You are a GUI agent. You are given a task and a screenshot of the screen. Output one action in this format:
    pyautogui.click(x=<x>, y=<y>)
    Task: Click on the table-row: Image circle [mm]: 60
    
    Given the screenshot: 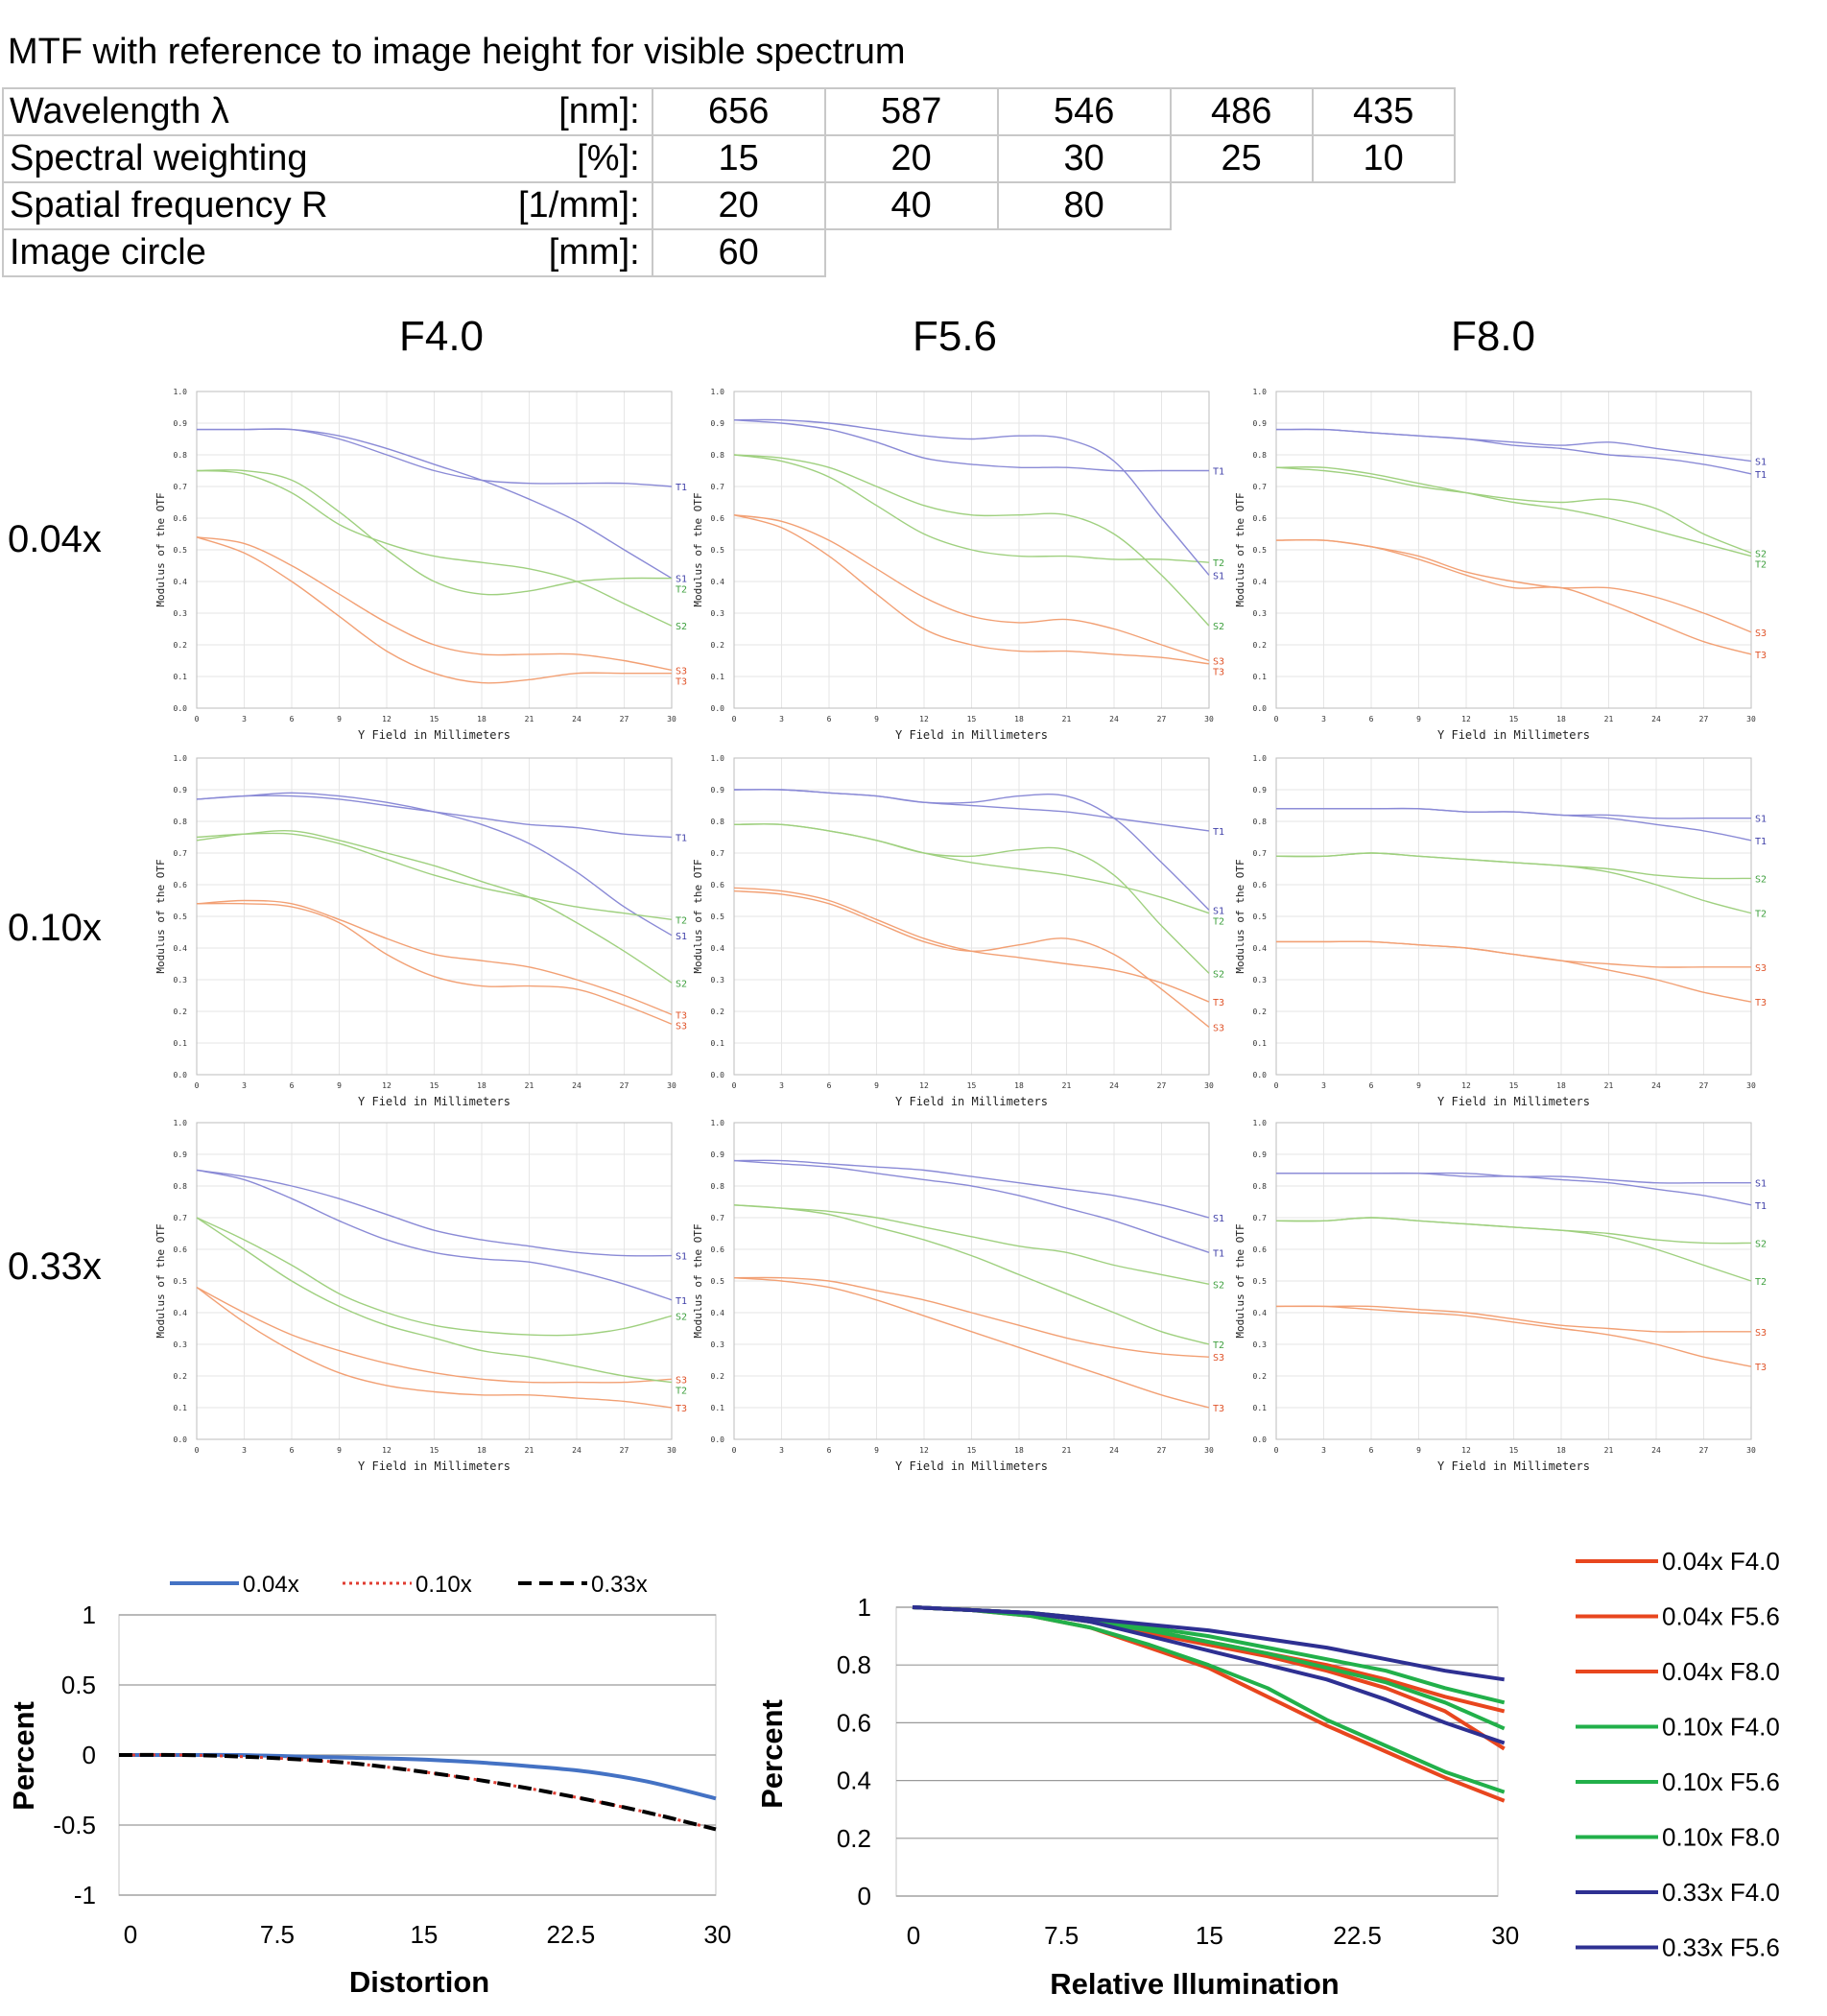 What is the action you would take?
    pyautogui.click(x=728, y=252)
    